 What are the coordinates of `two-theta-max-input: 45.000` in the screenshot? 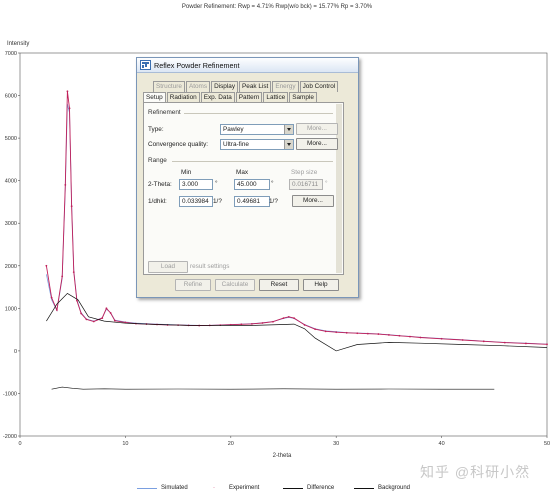 It's located at (252, 184).